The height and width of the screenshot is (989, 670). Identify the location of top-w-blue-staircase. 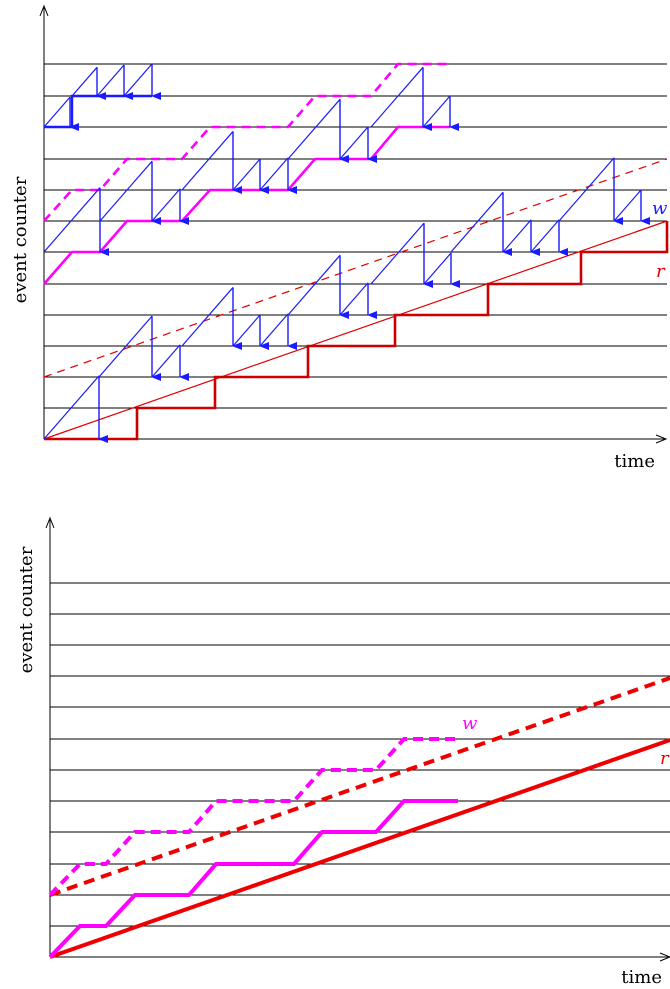
(98, 111).